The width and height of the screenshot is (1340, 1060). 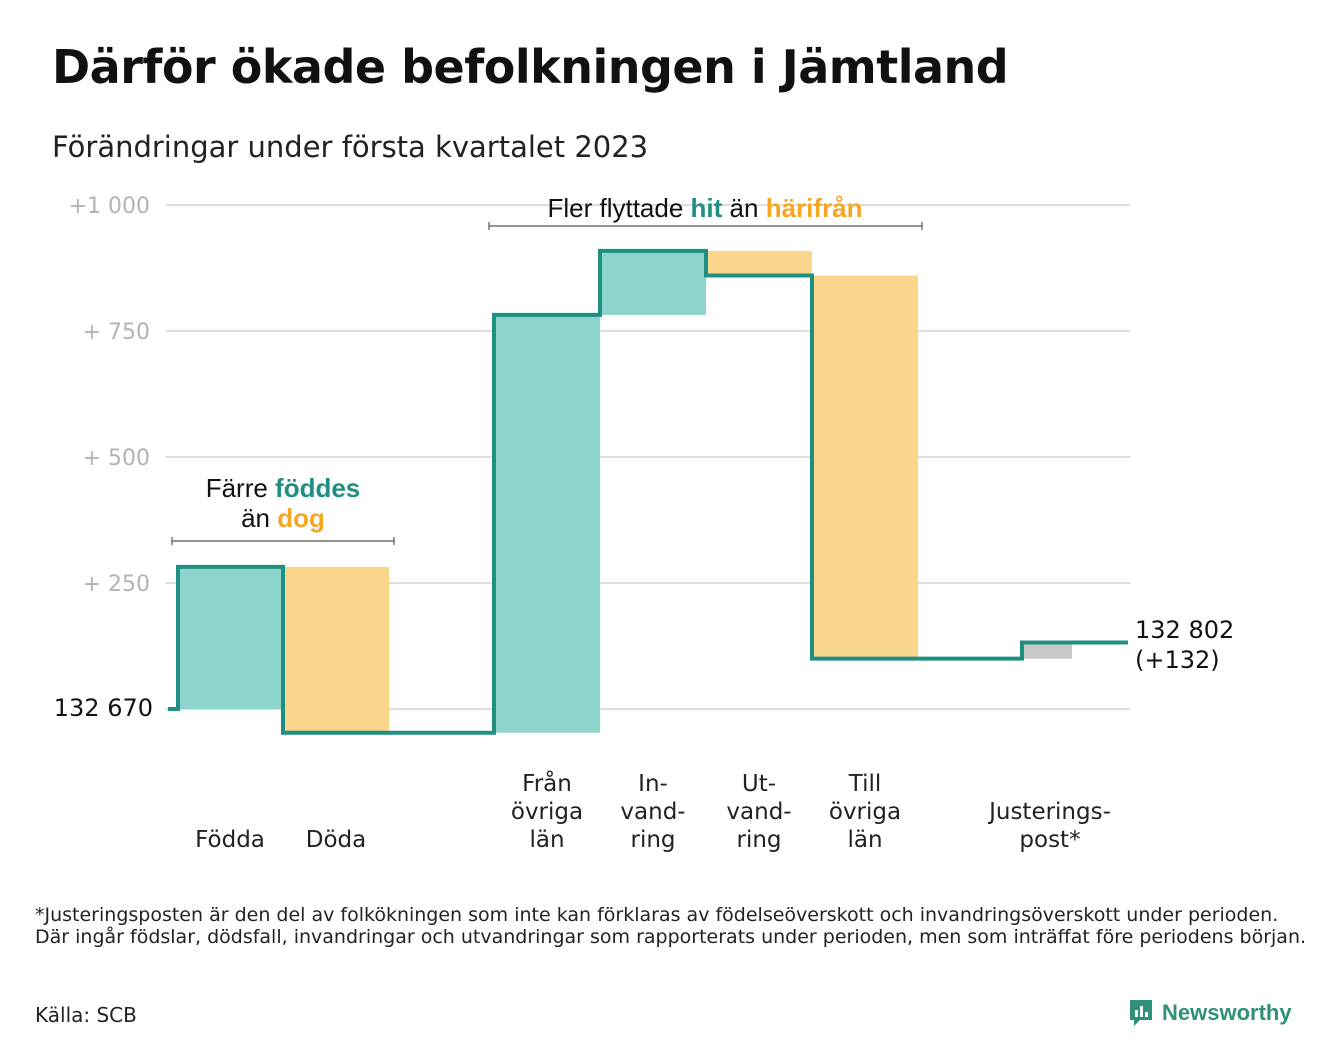 I want to click on start-value-label: 132 670, so click(x=103, y=708).